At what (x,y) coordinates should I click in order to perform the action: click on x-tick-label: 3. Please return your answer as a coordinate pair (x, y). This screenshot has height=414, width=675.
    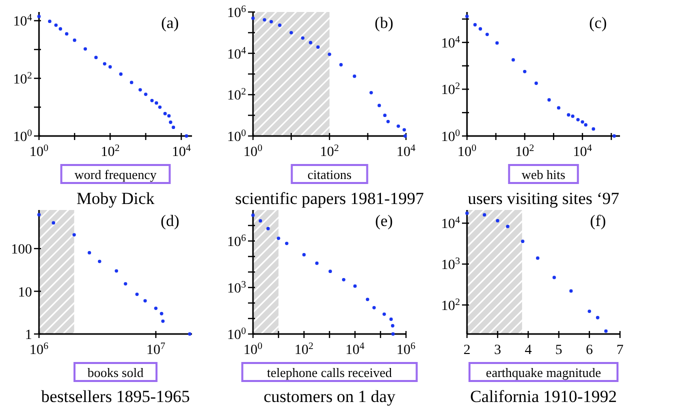
    Looking at the image, I should click on (498, 350).